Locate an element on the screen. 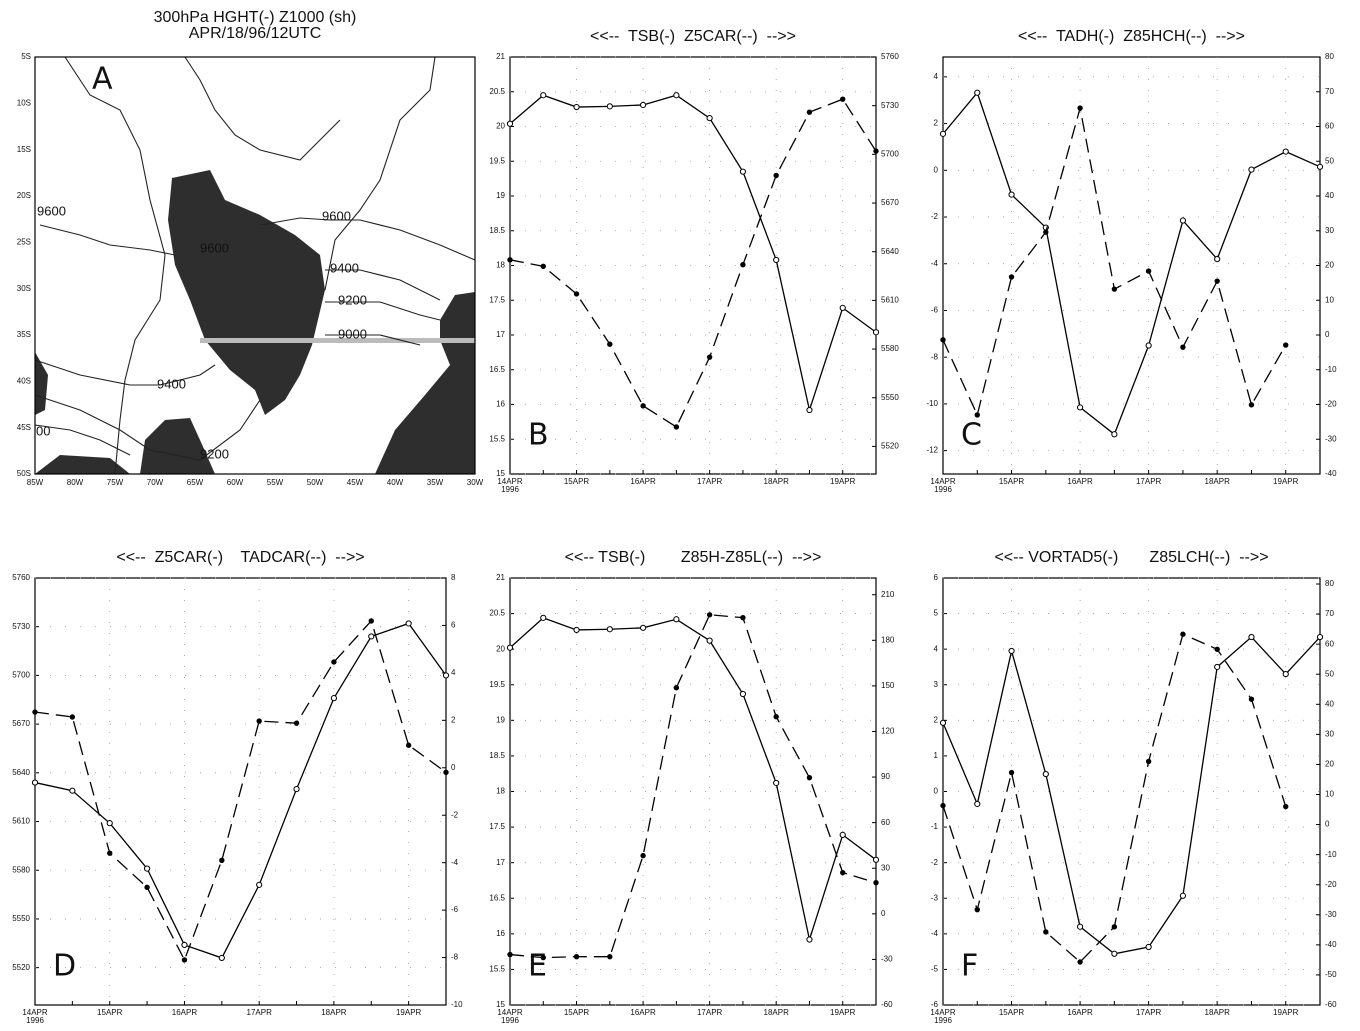  lat-label: 40S is located at coordinates (24, 380).